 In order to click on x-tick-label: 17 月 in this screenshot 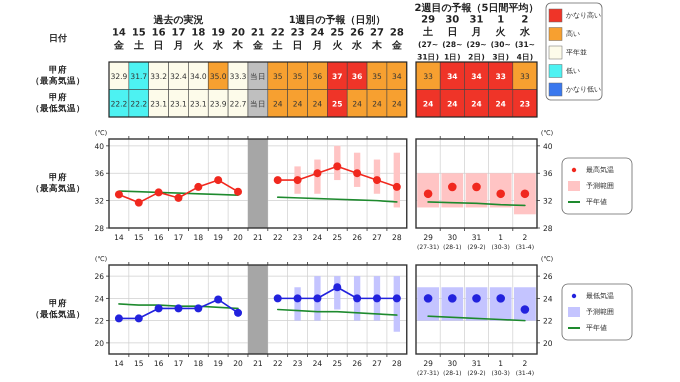, I will do `click(179, 39)`.